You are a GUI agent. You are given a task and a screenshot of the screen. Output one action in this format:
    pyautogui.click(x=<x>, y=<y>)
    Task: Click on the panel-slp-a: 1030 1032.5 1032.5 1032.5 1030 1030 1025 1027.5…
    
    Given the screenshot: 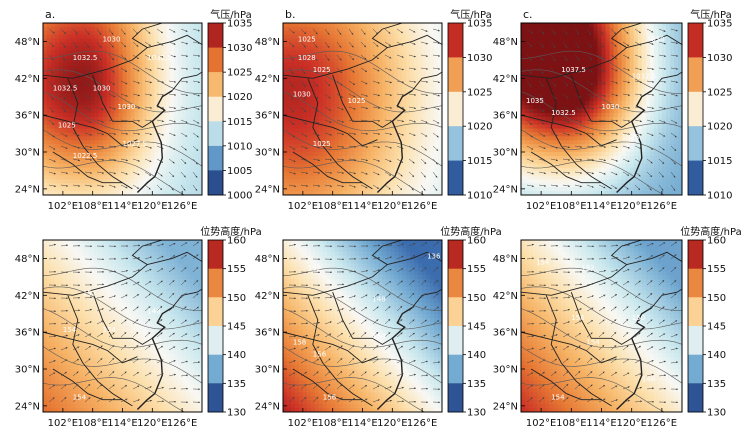 What is the action you would take?
    pyautogui.click(x=134, y=110)
    